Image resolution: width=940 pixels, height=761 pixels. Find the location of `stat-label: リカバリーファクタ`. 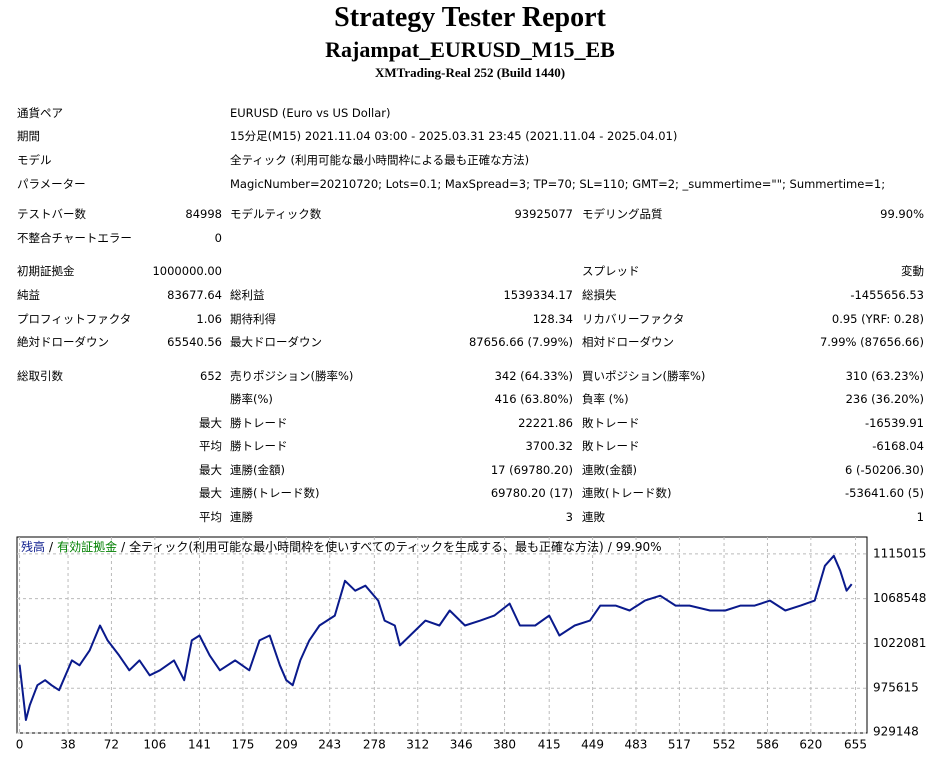

stat-label: リカバリーファクタ is located at coordinates (633, 319).